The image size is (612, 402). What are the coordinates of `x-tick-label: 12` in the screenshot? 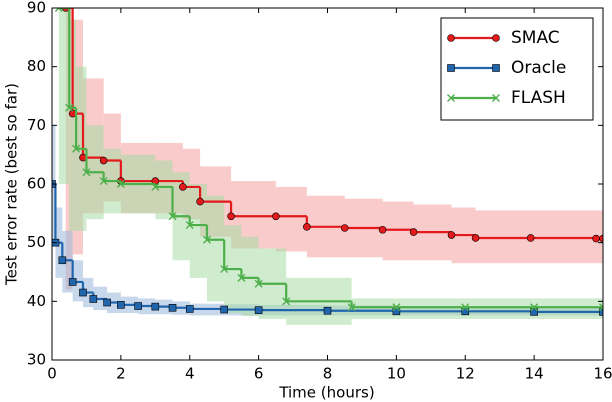 It's located at (465, 374).